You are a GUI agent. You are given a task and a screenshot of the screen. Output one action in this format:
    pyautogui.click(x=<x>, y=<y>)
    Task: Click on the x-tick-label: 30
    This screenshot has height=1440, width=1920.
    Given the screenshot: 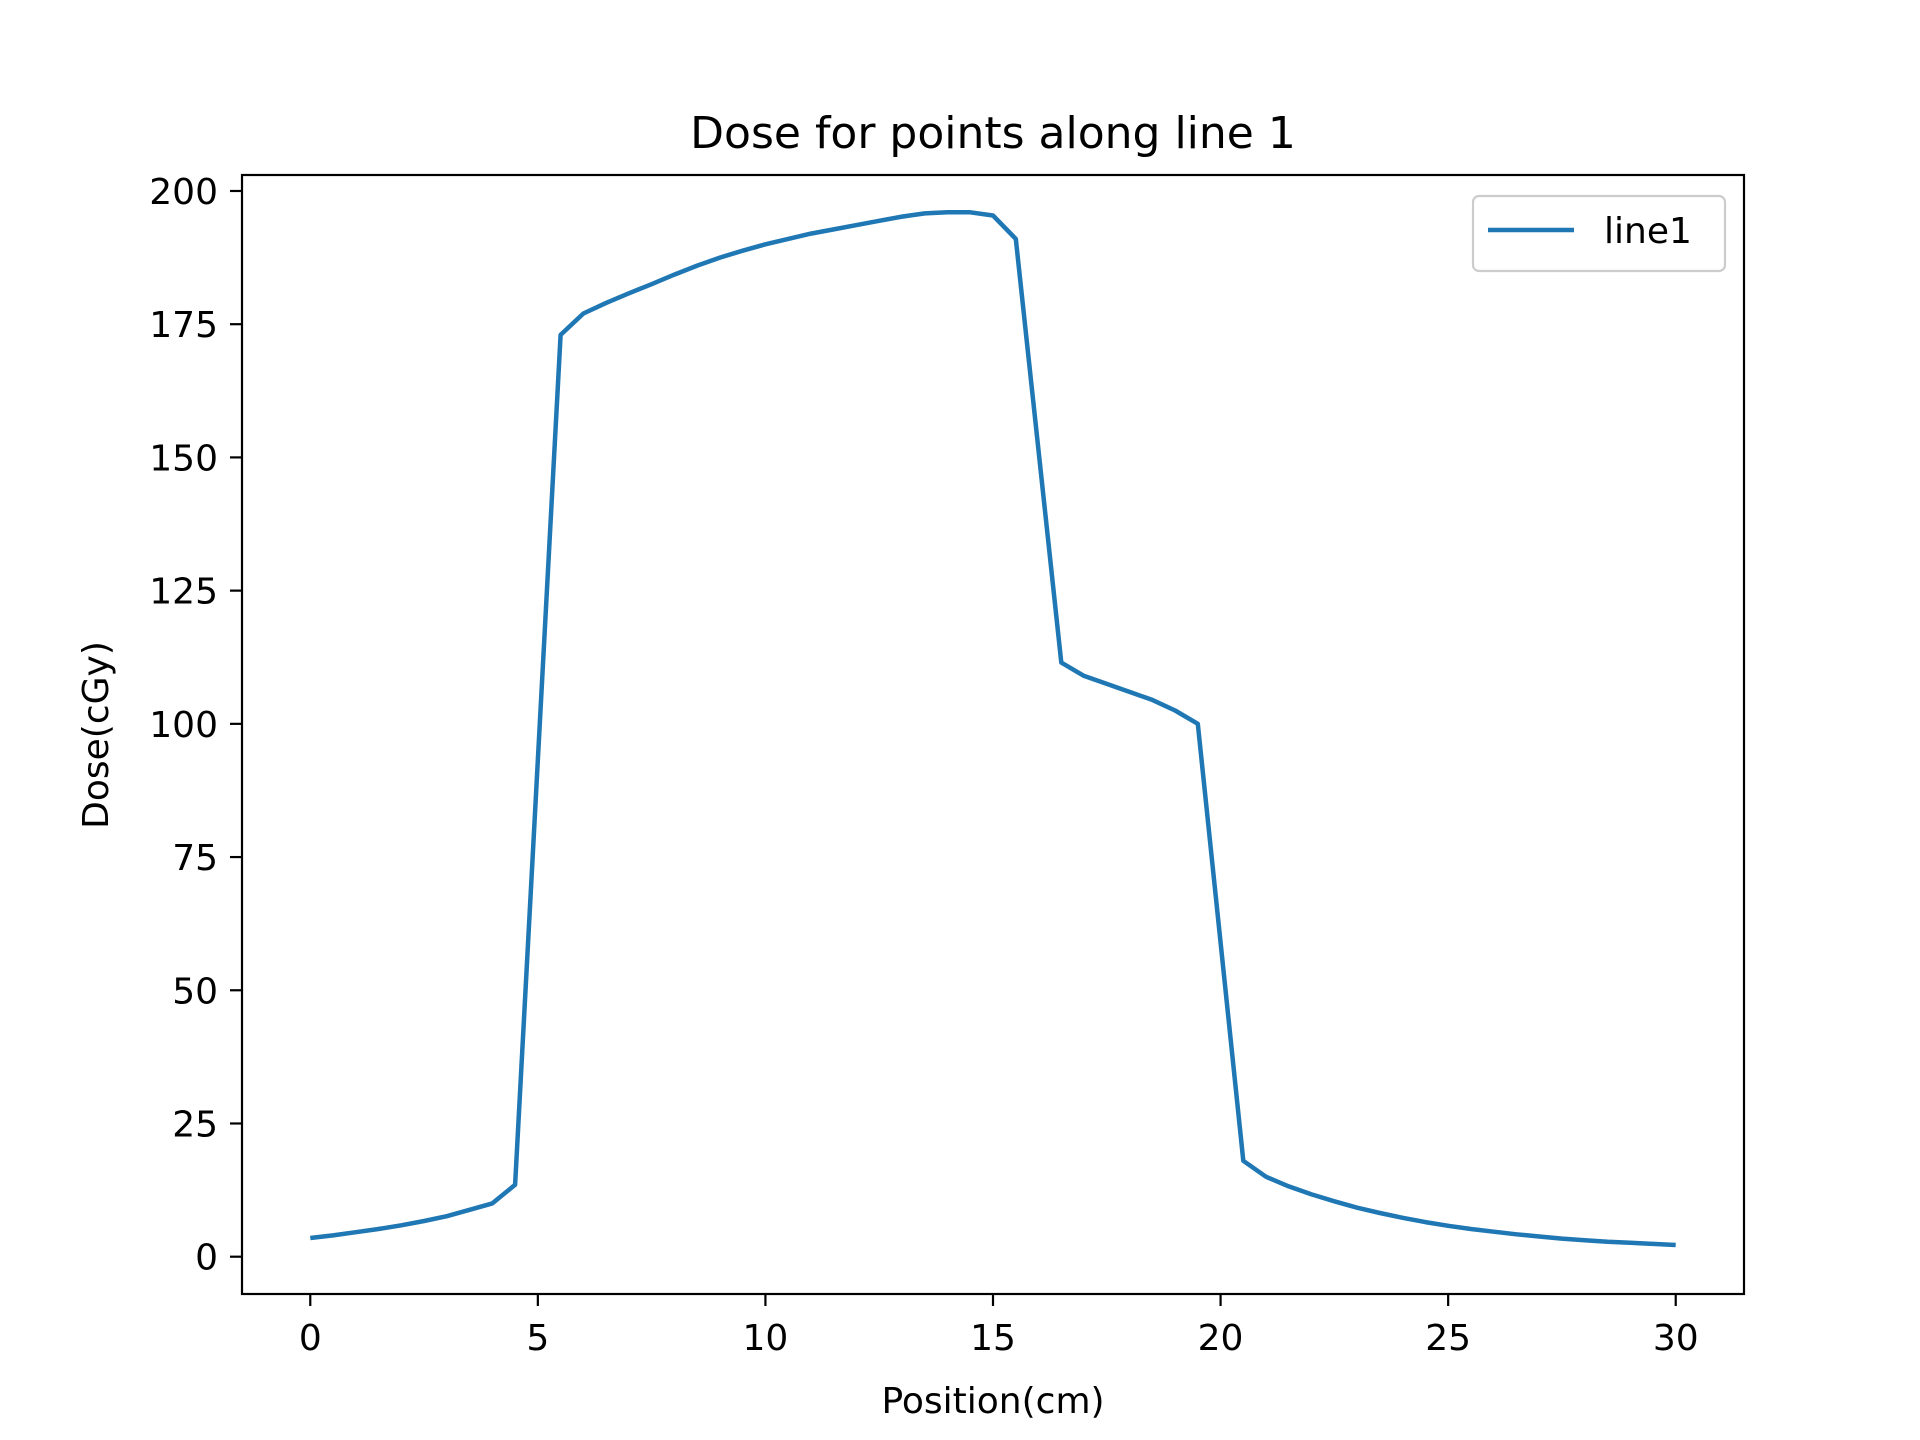 What is the action you would take?
    pyautogui.click(x=1676, y=1338)
    